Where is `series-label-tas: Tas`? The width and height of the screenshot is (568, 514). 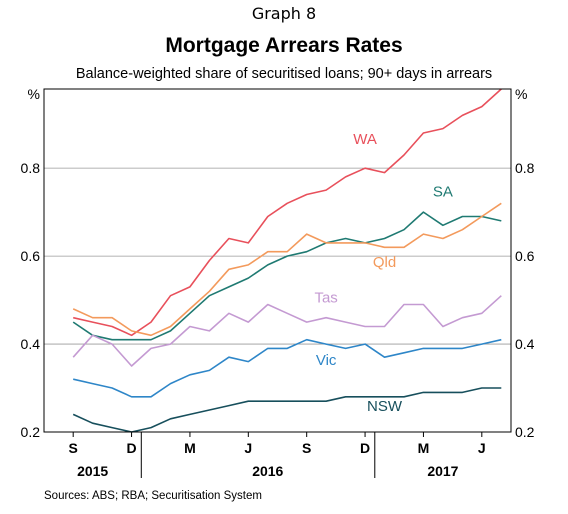 series-label-tas: Tas is located at coordinates (325, 297).